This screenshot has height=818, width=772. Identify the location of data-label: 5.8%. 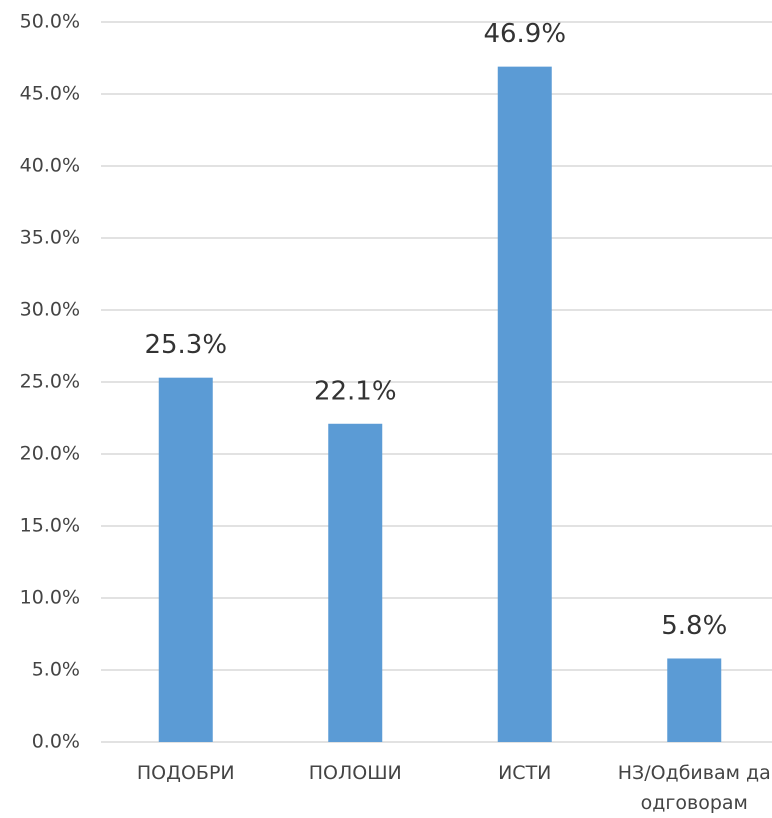
(694, 626).